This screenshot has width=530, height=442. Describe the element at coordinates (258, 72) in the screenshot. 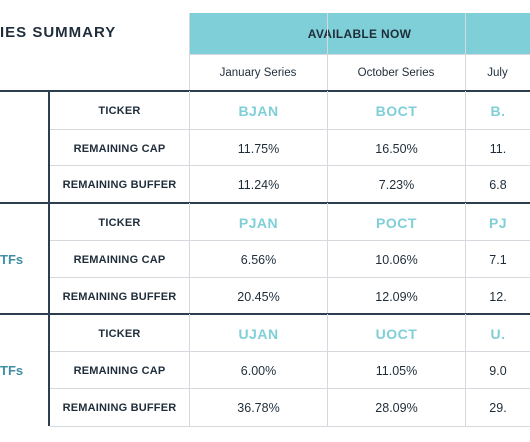

I see `column-header: January Series` at that location.